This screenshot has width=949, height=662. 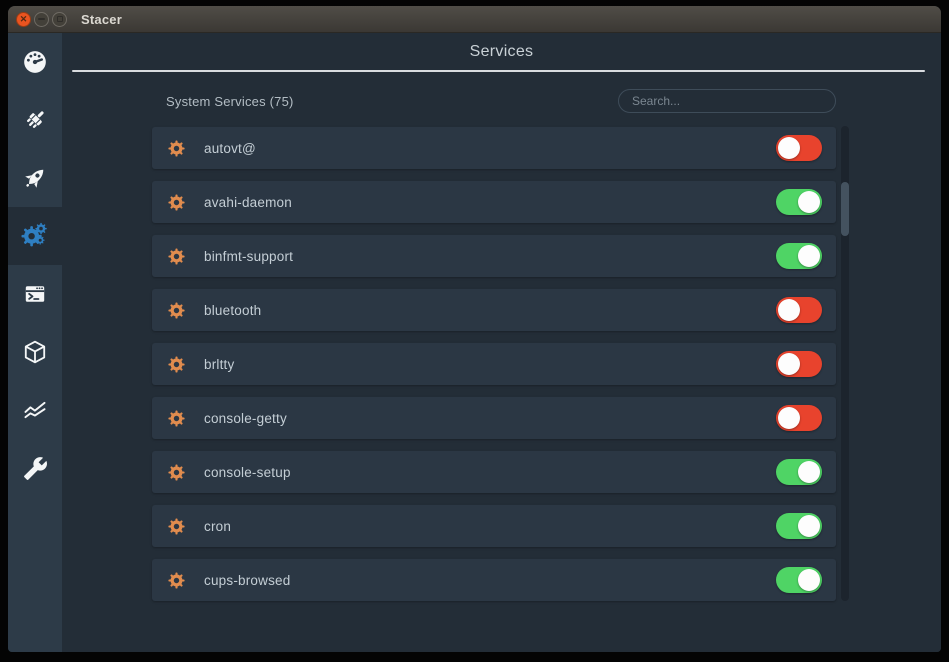 I want to click on service-name: bluetooth, so click(x=233, y=310).